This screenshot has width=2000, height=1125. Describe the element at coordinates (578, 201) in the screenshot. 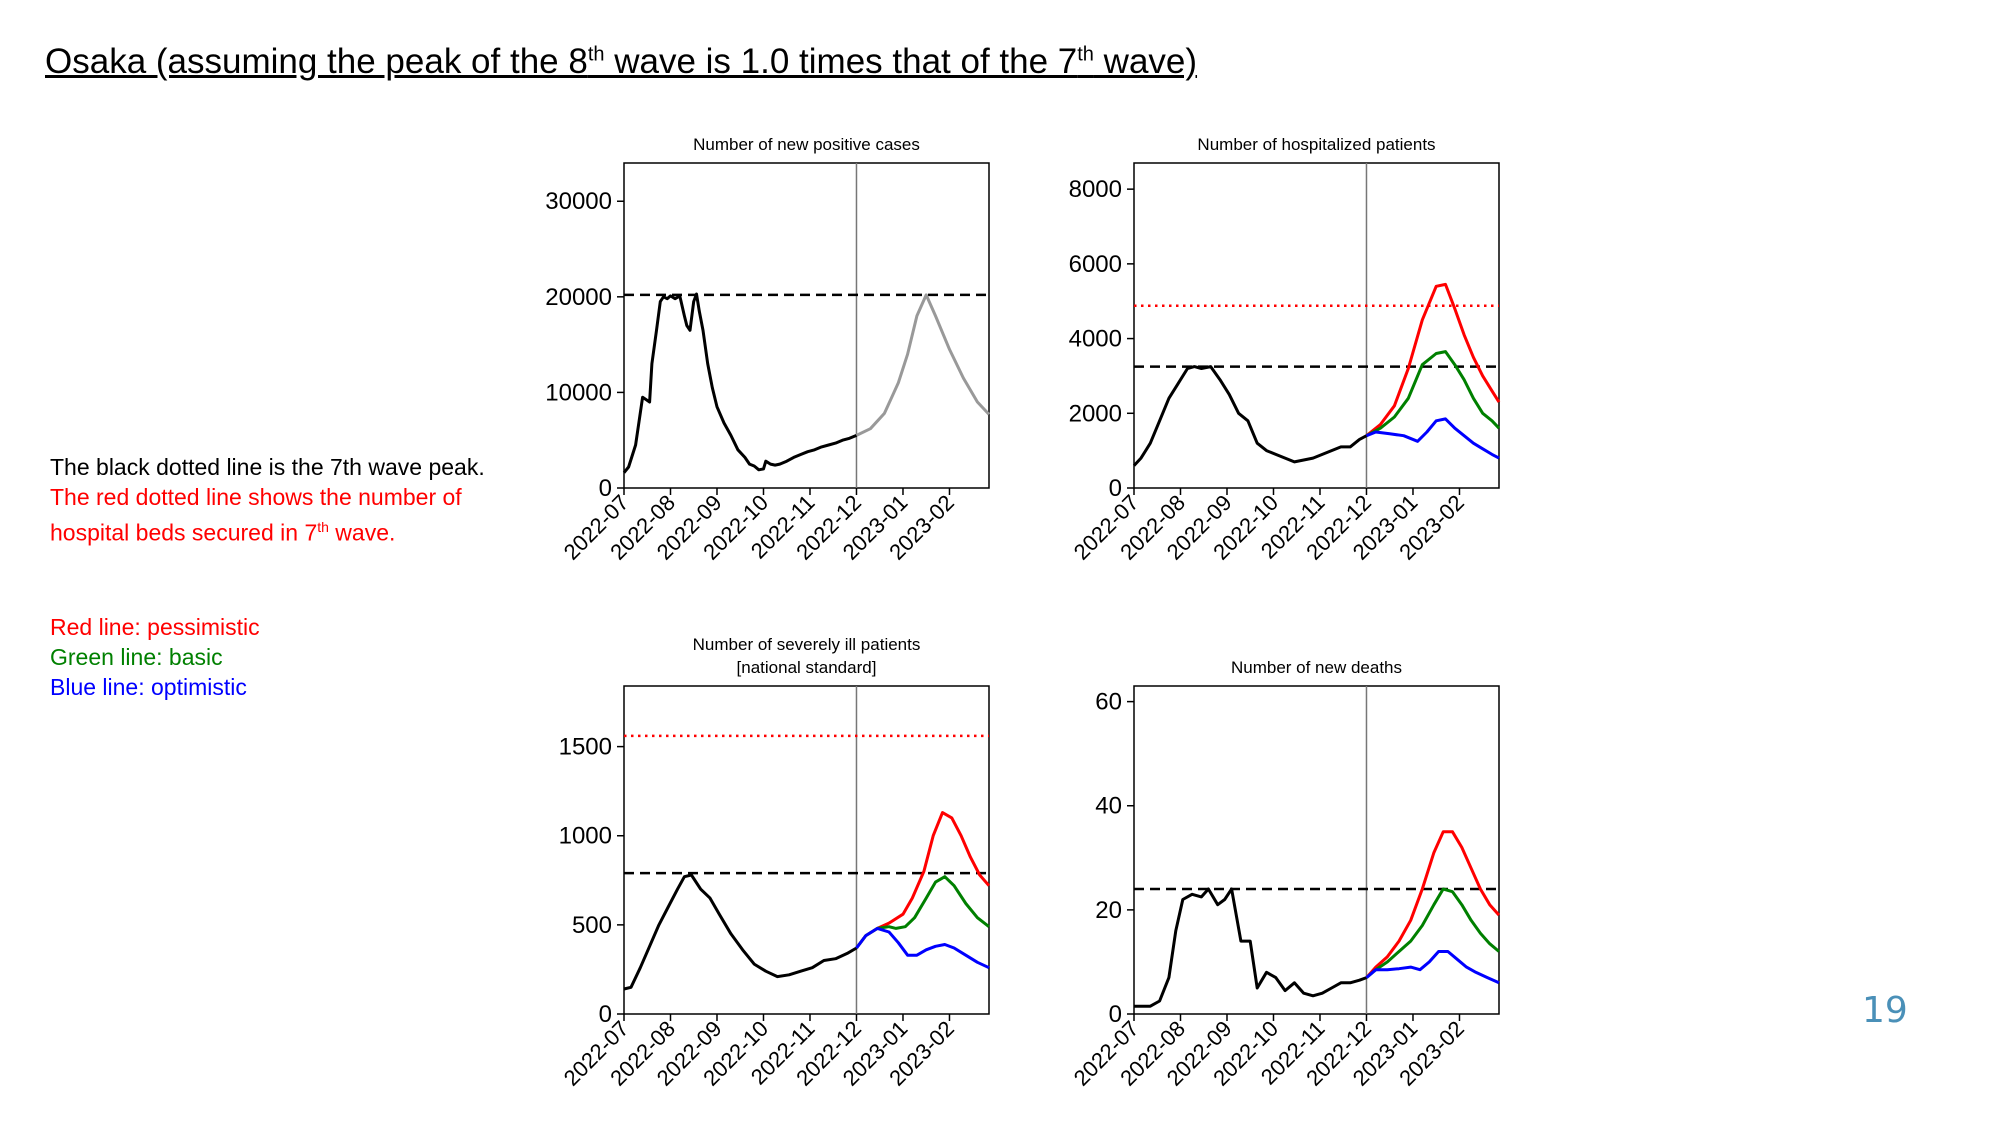

I see `y-tick-label: 30000` at that location.